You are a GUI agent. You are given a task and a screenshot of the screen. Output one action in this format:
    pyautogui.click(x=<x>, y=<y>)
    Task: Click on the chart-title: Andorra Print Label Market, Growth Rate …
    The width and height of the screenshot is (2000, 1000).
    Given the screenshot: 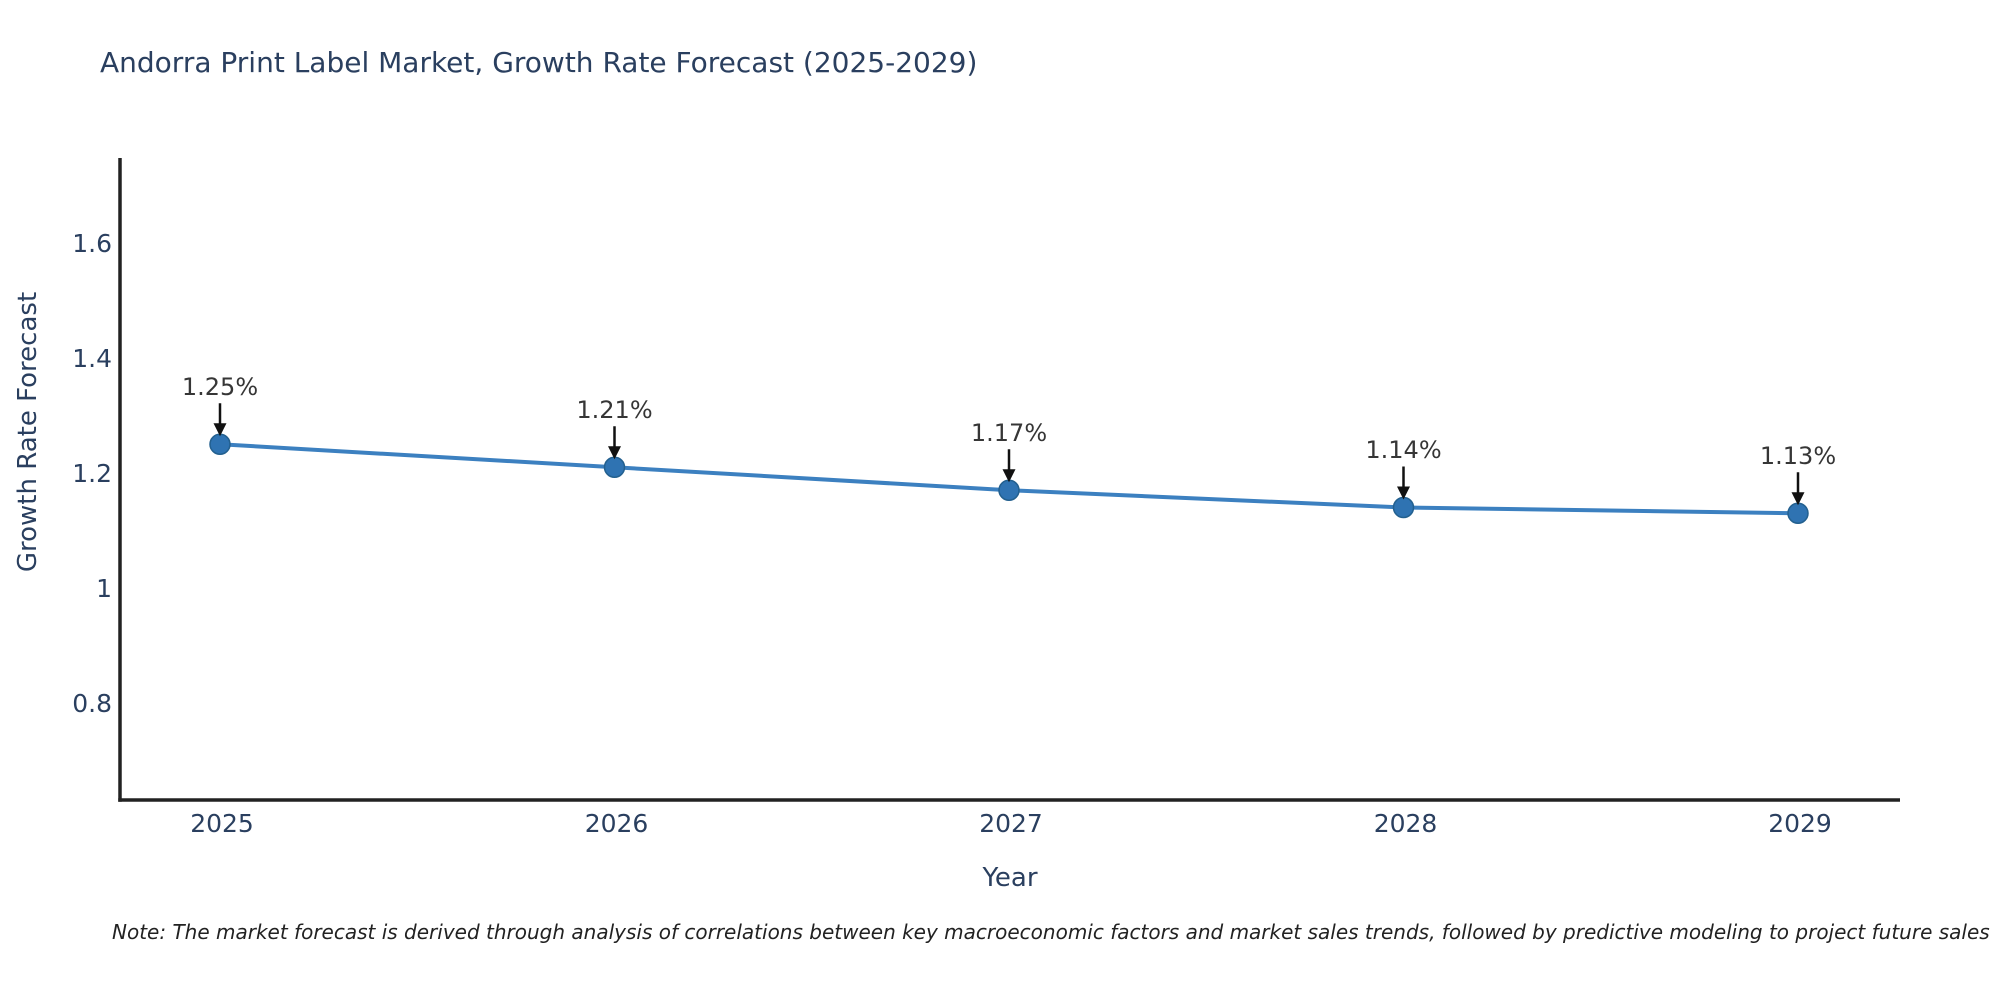 What is the action you would take?
    pyautogui.click(x=539, y=62)
    